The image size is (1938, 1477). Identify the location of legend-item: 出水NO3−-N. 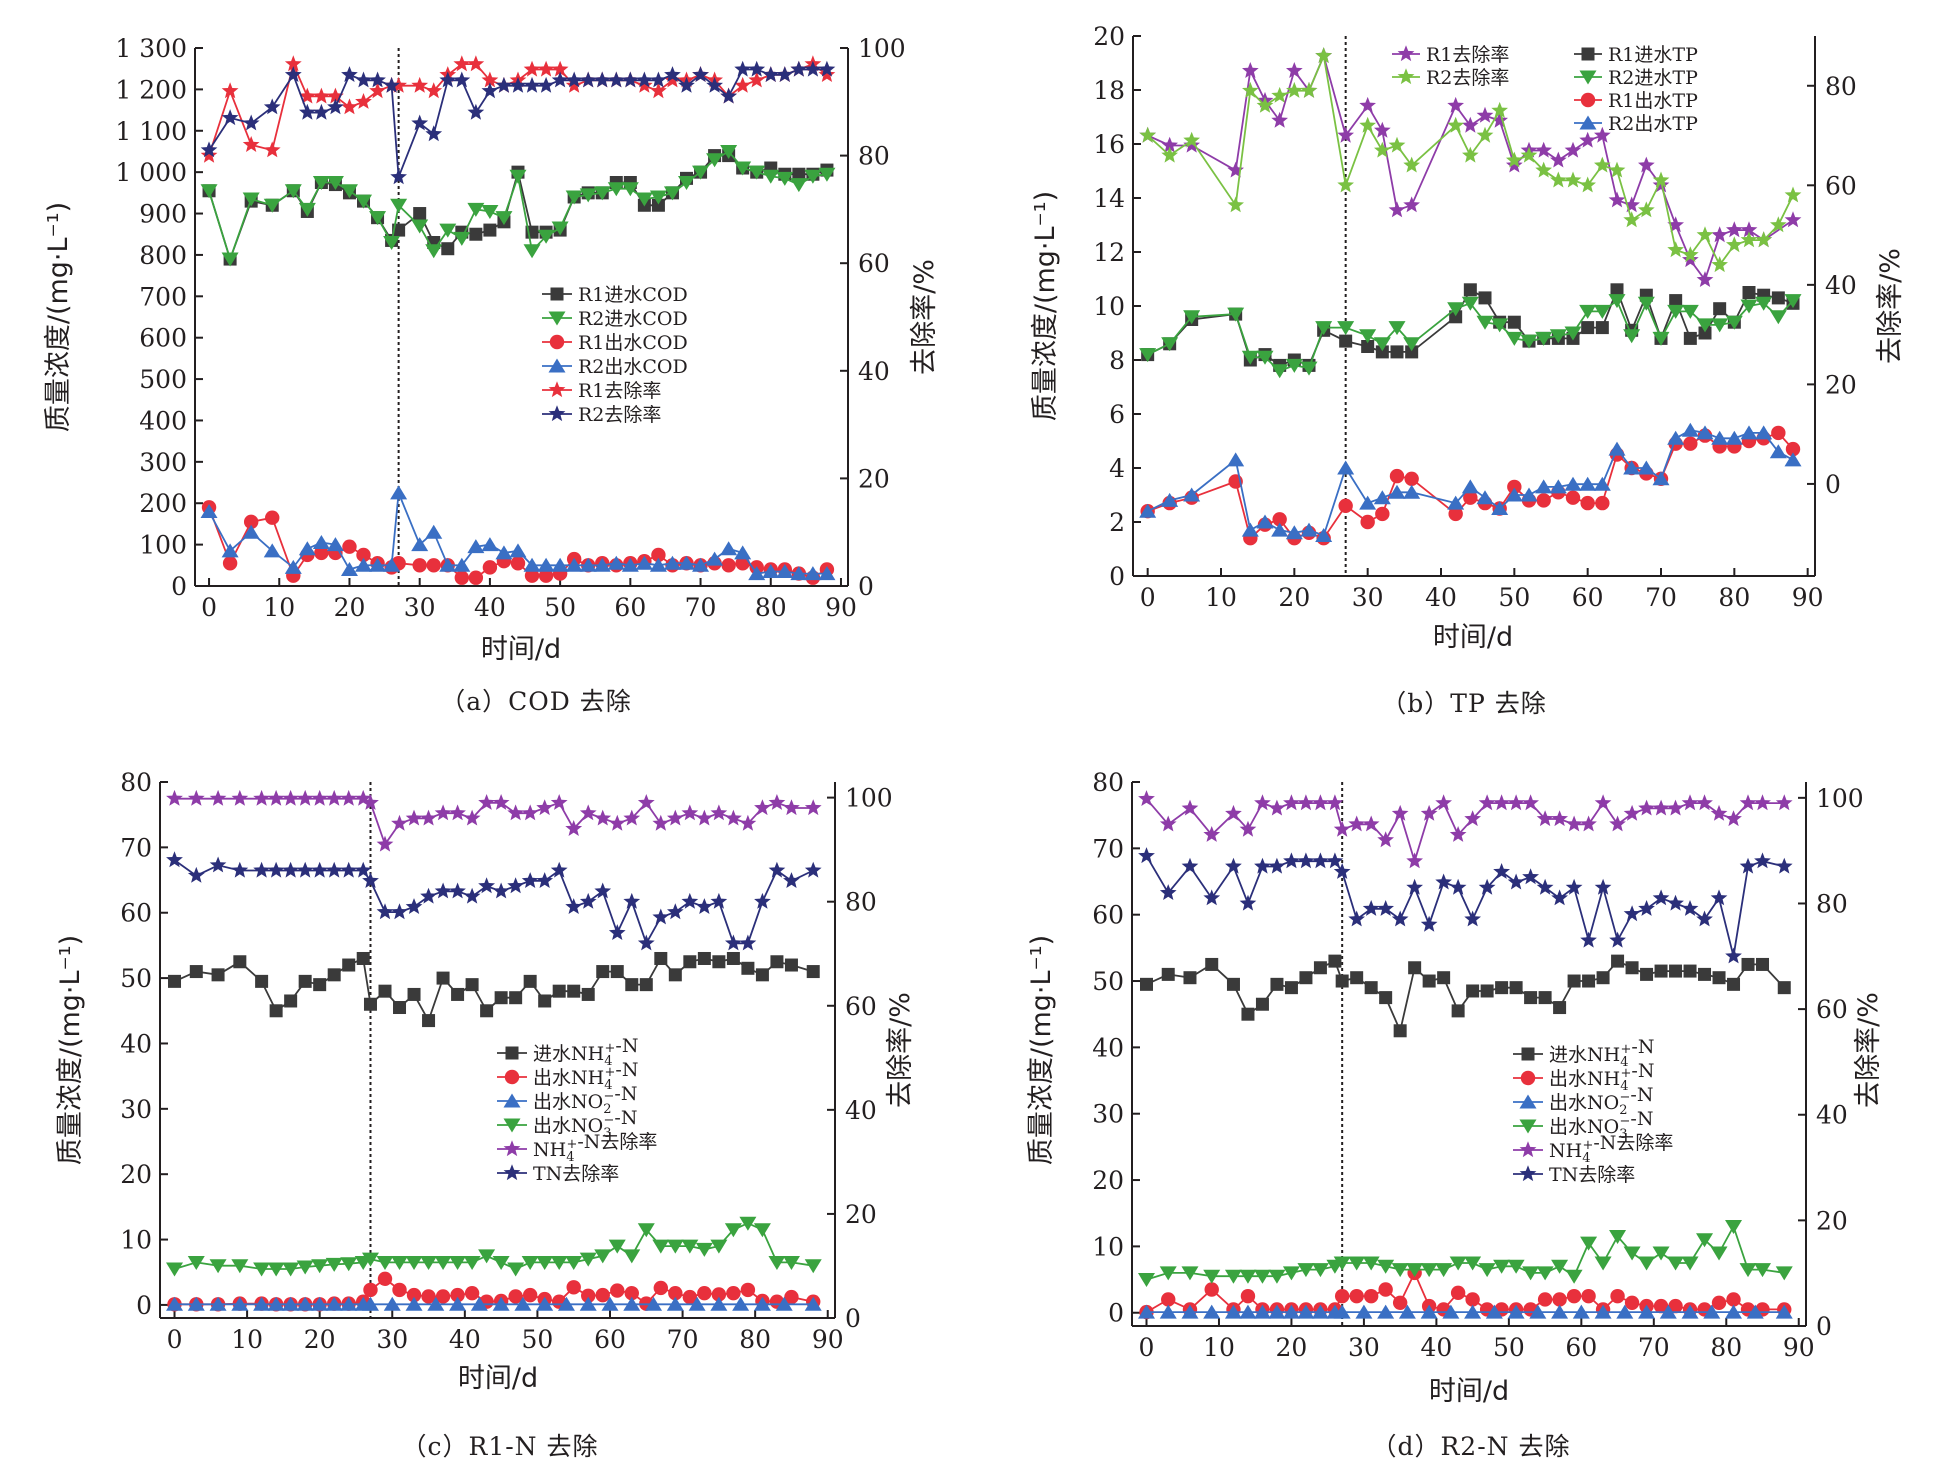
(1583, 1125).